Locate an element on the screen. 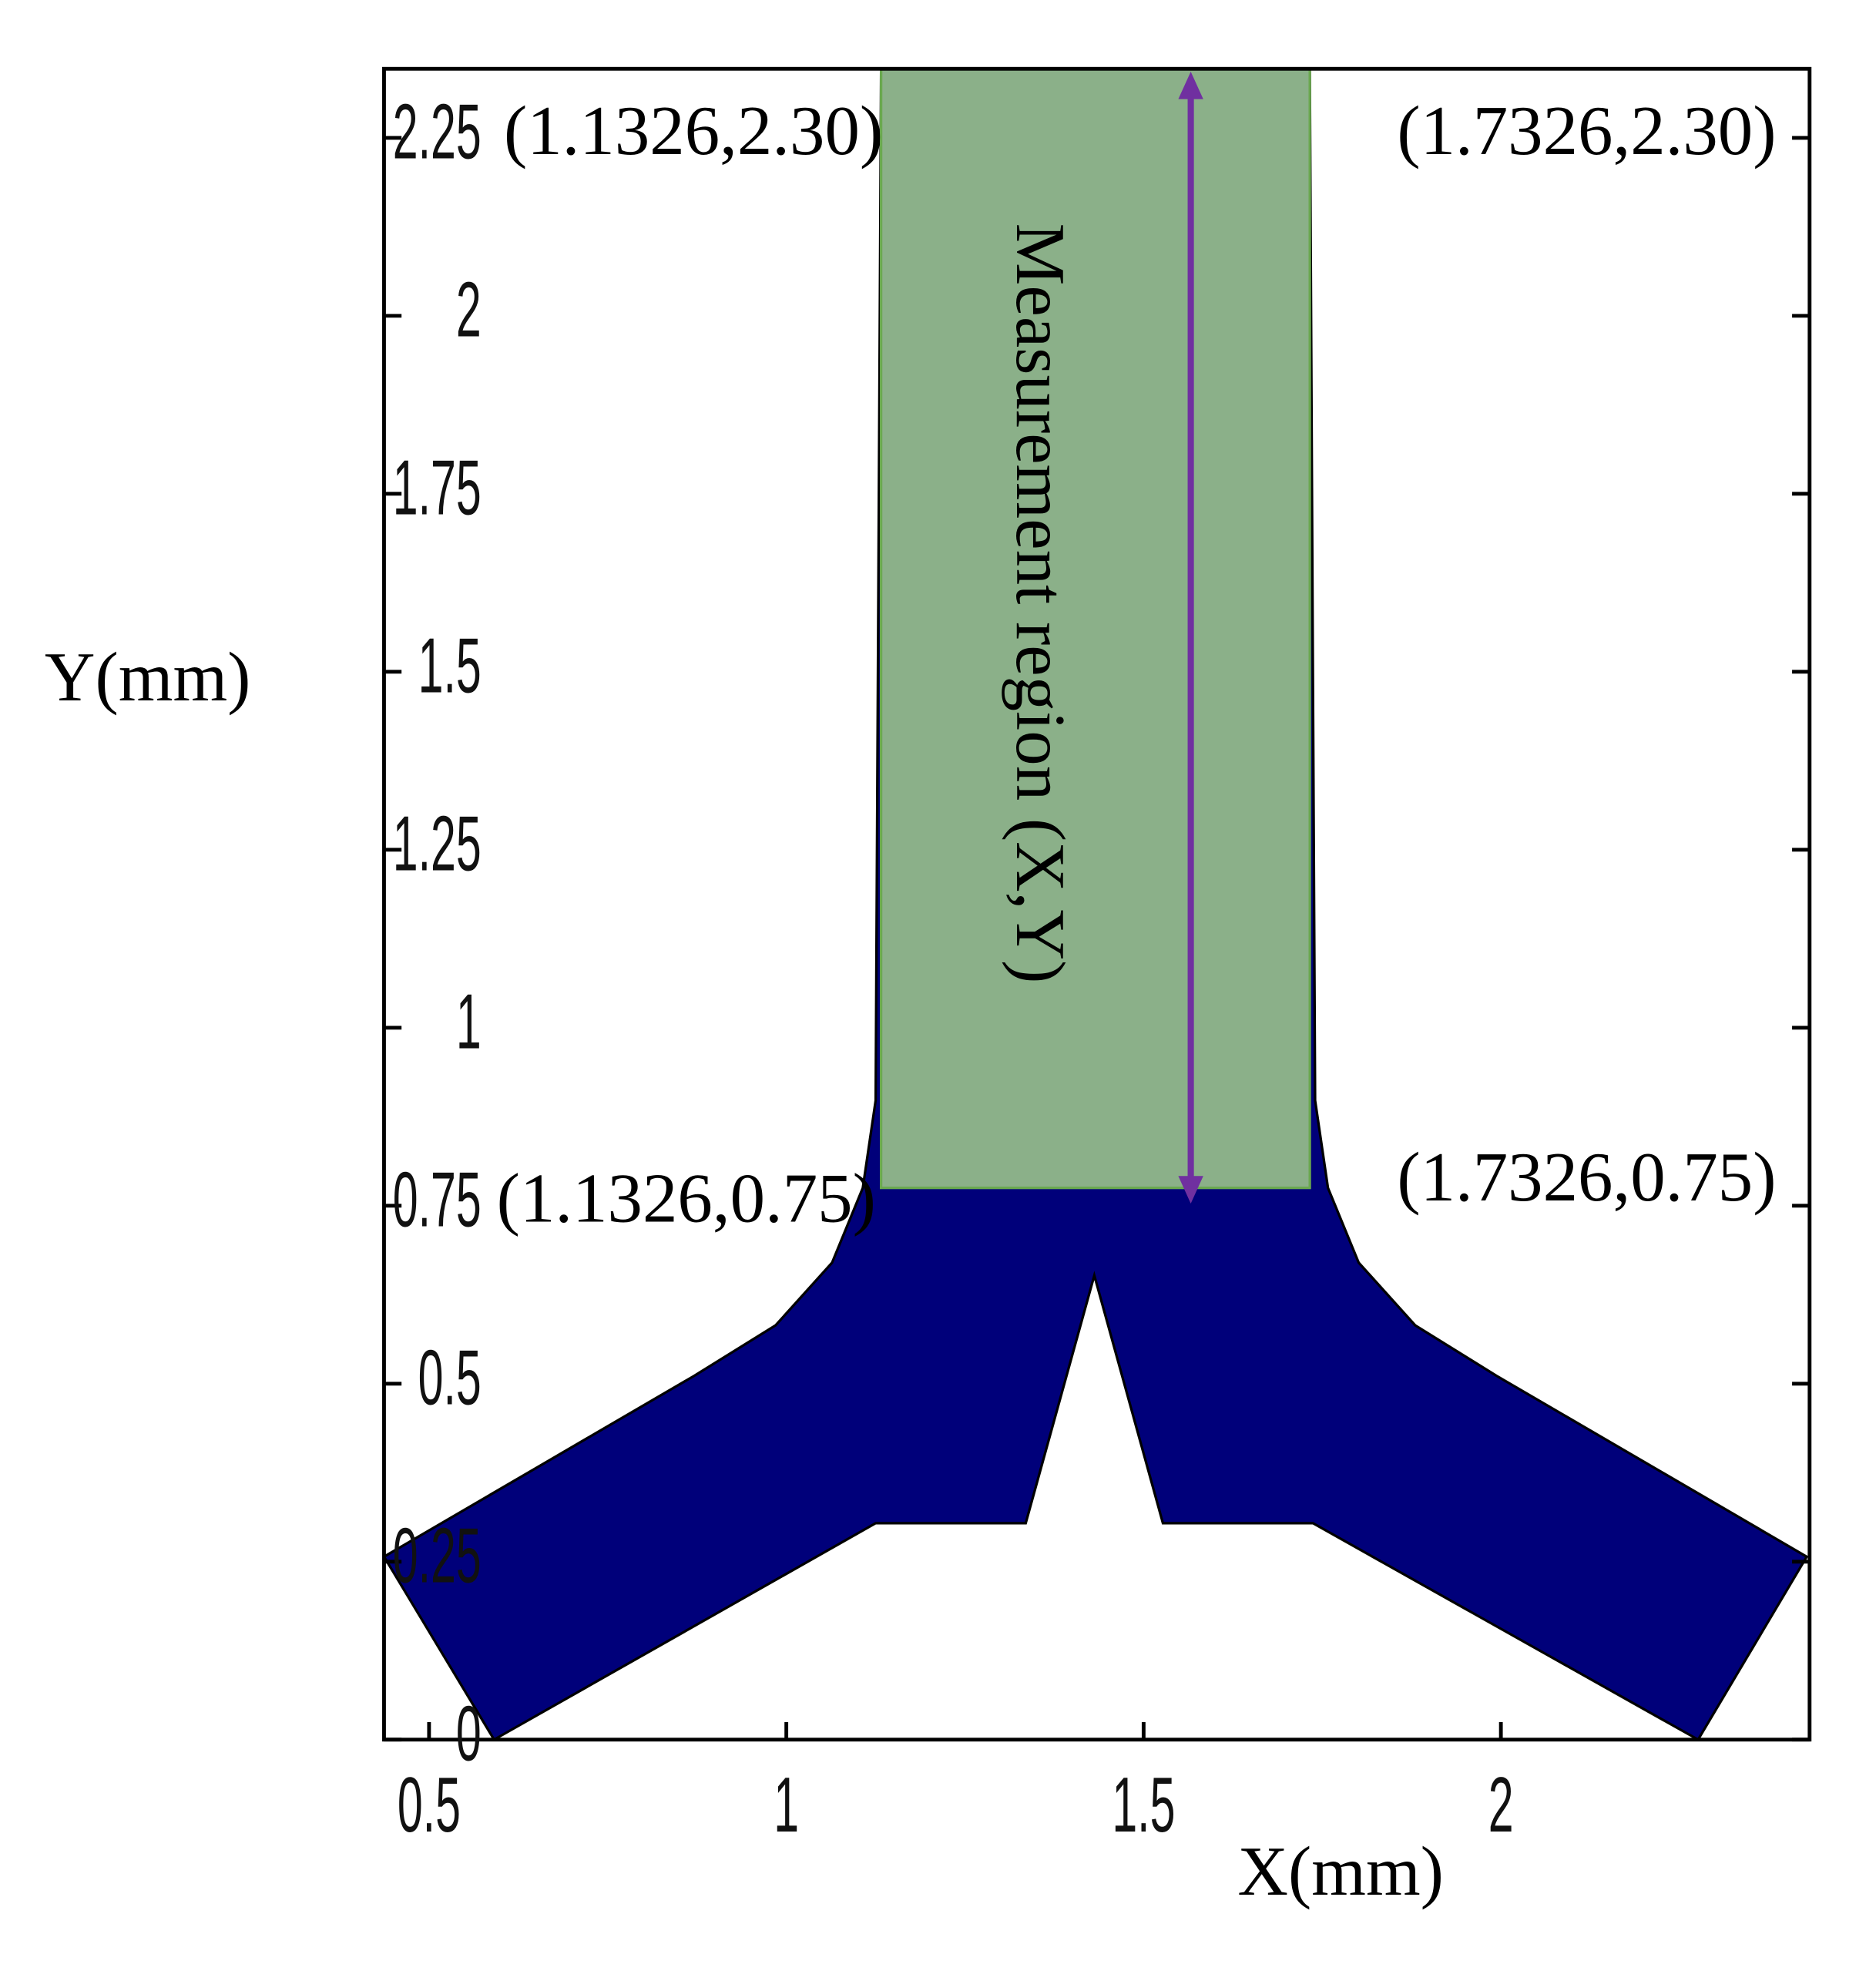 The height and width of the screenshot is (1981, 1876). y-axis-label: Y(mm) is located at coordinates (148, 677).